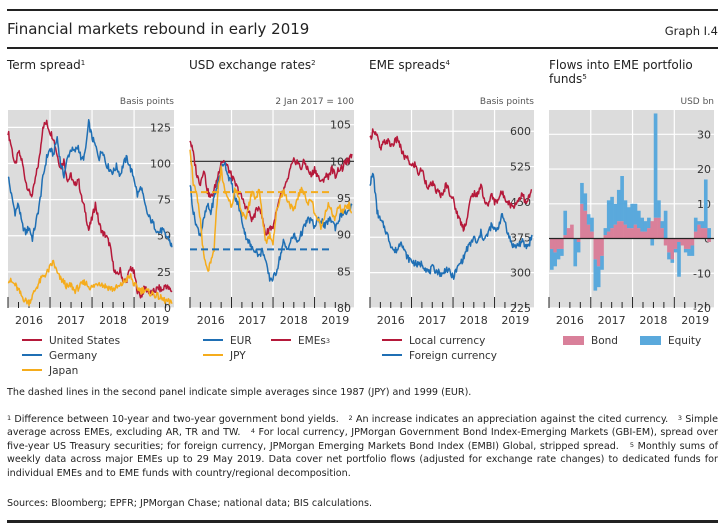 This screenshot has height=532, width=726. What do you see at coordinates (294, 320) in the screenshot?
I see `x-tick-label: 2018` at bounding box center [294, 320].